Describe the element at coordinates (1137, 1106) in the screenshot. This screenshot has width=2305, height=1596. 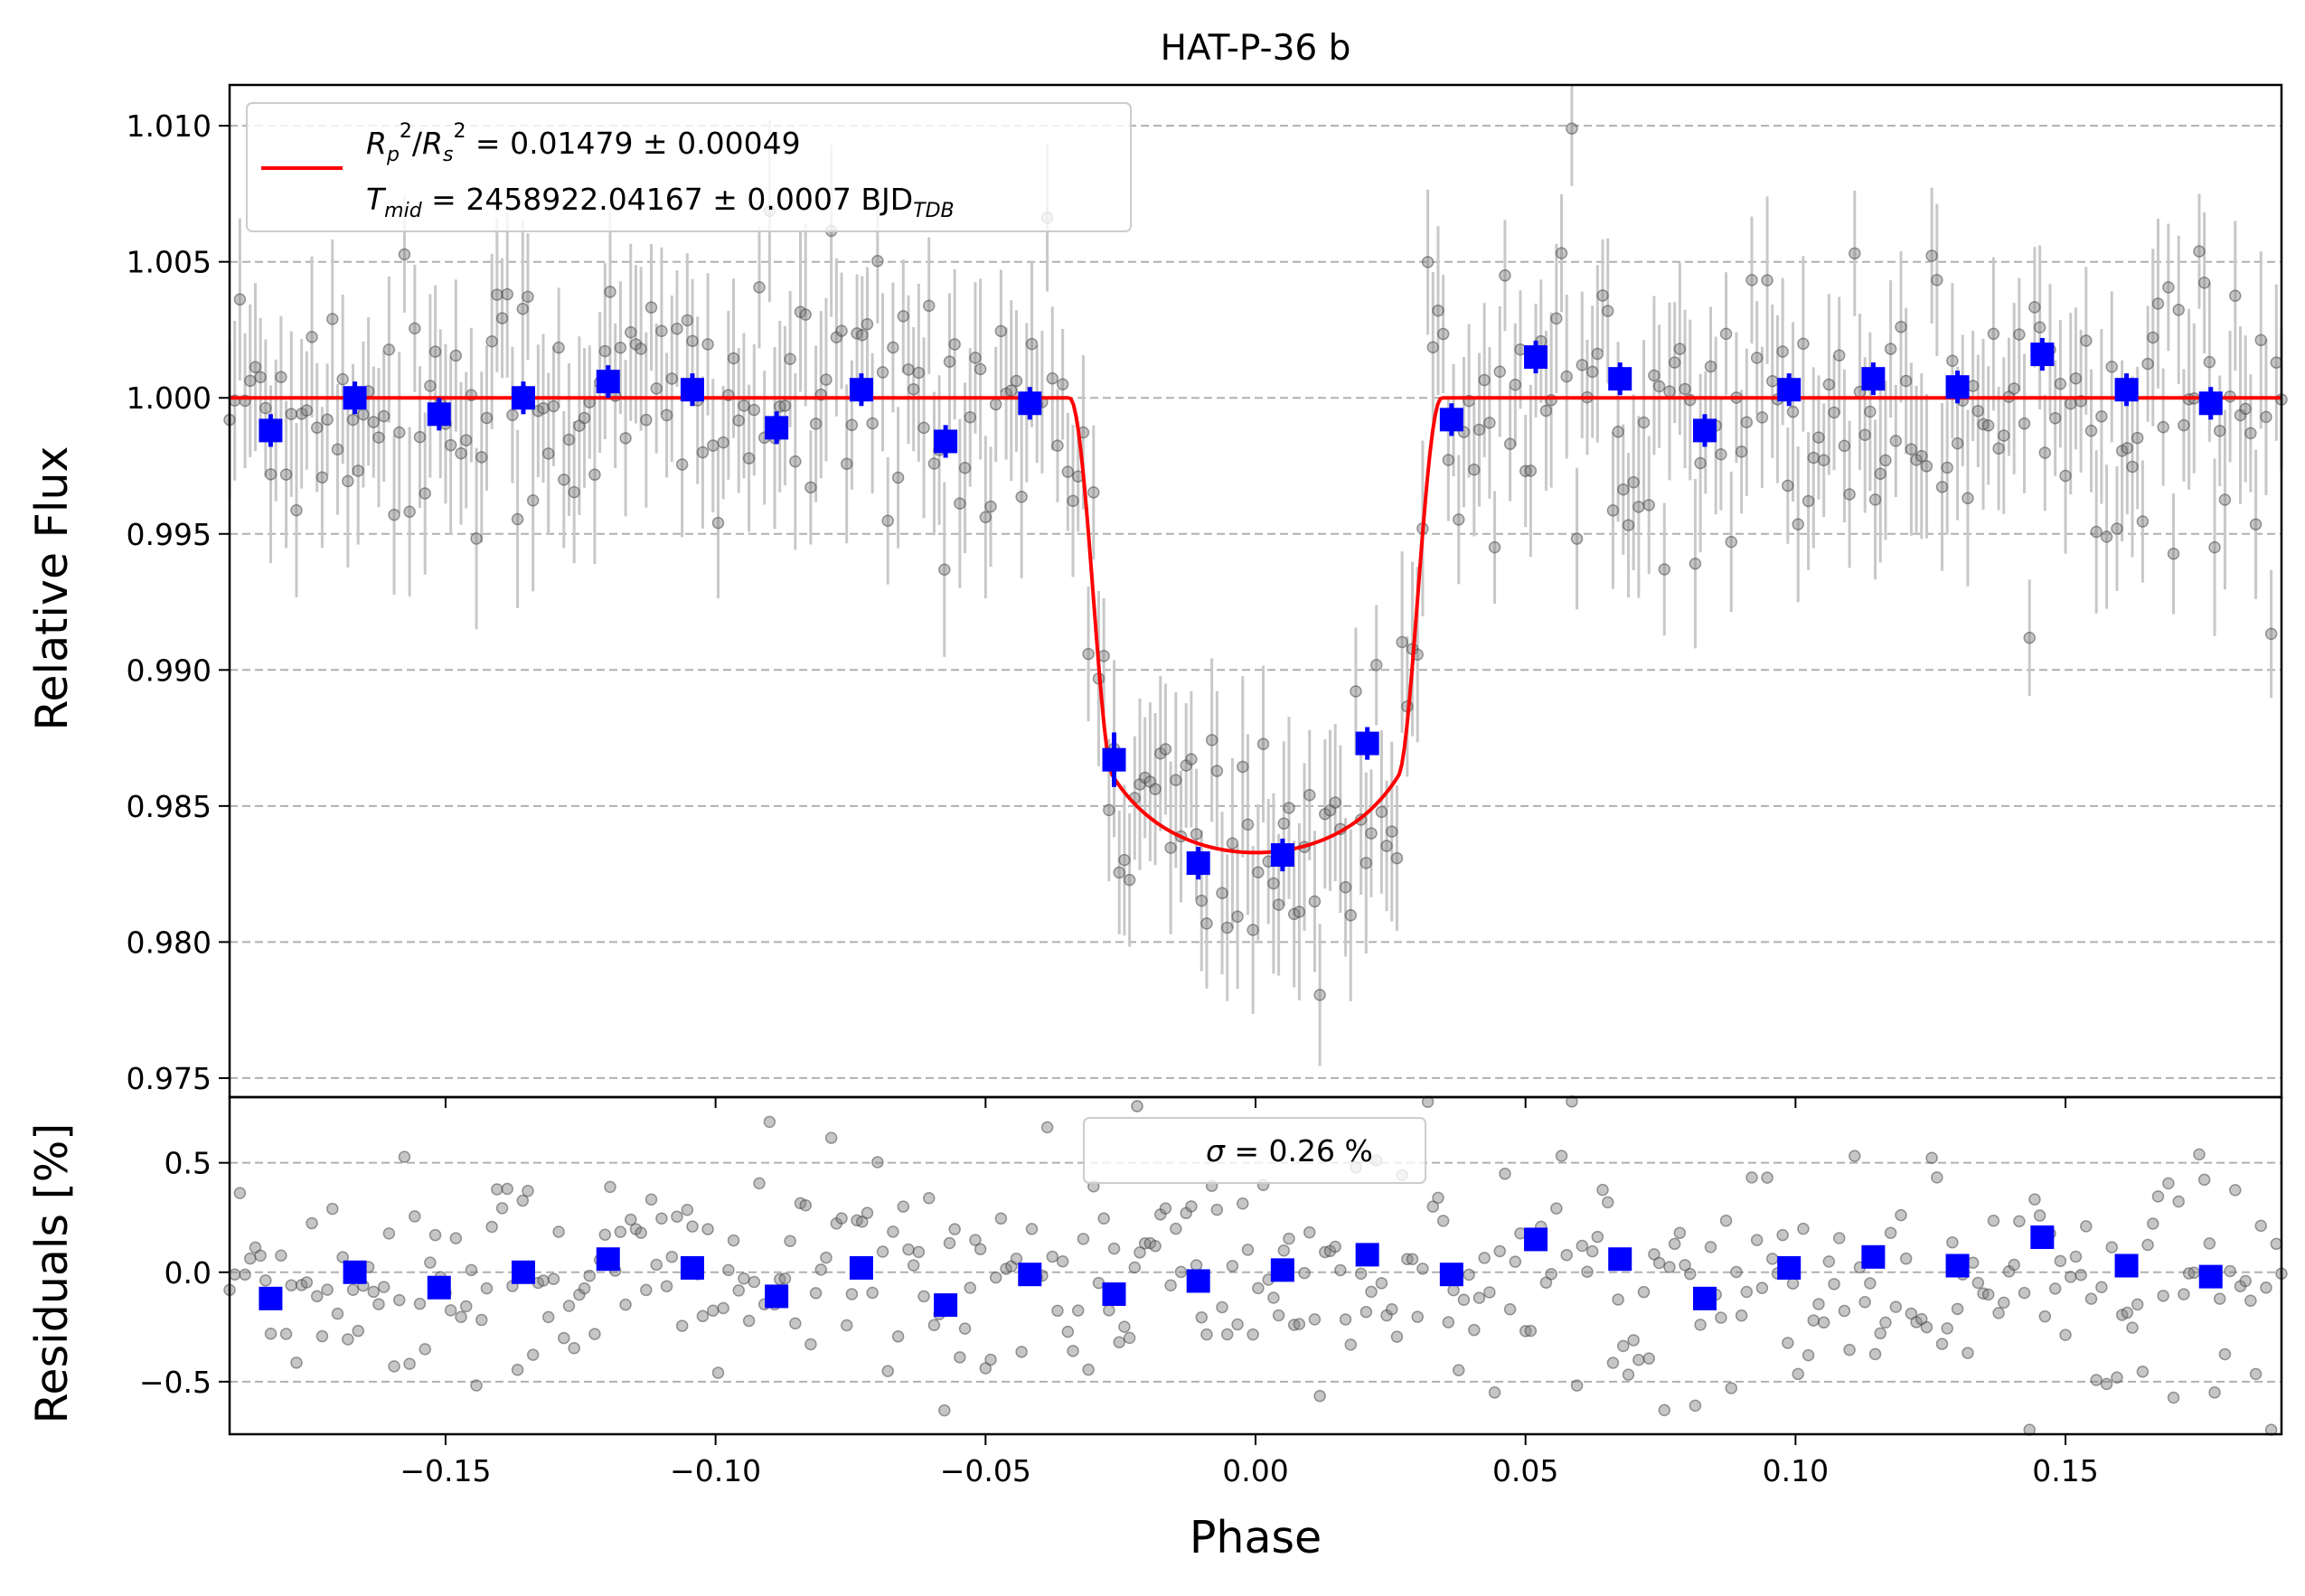
I see `legend-residual-marker` at that location.